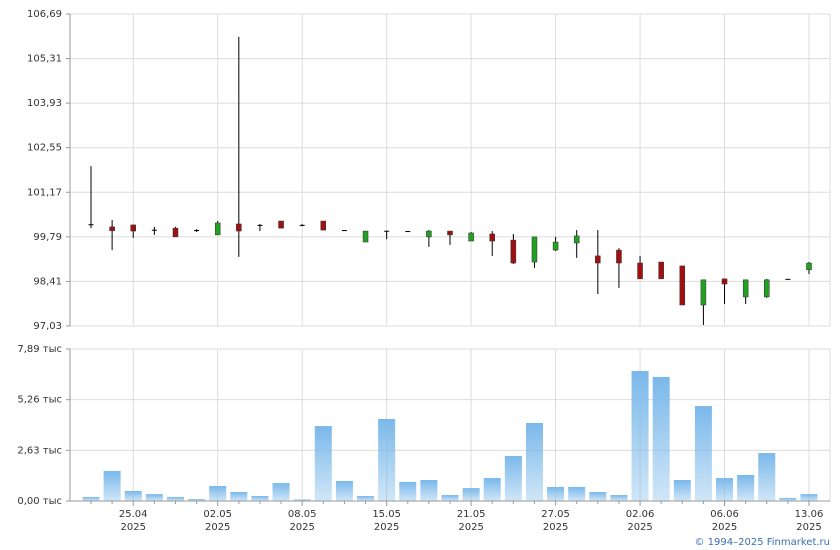 This screenshot has height=550, width=840. What do you see at coordinates (44, 59) in the screenshot?
I see `y-tick-label: 105,31` at bounding box center [44, 59].